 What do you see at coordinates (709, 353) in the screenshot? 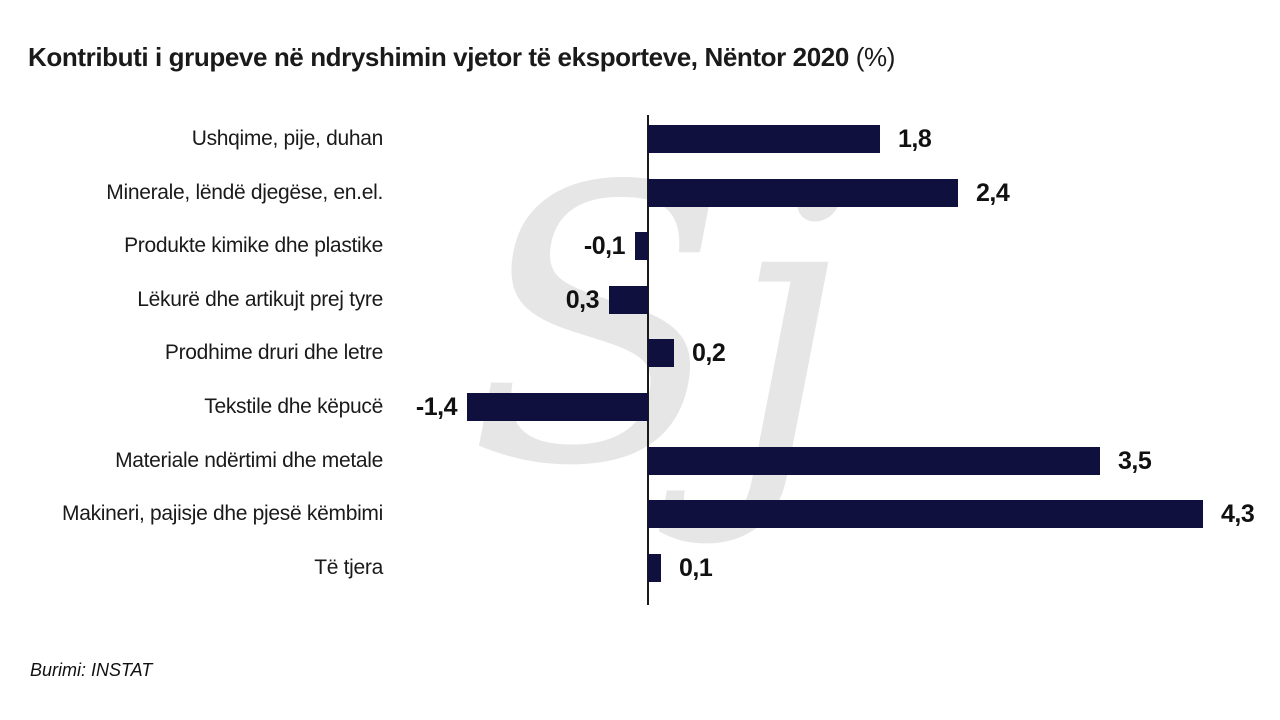
I see `value-label: 0,2` at bounding box center [709, 353].